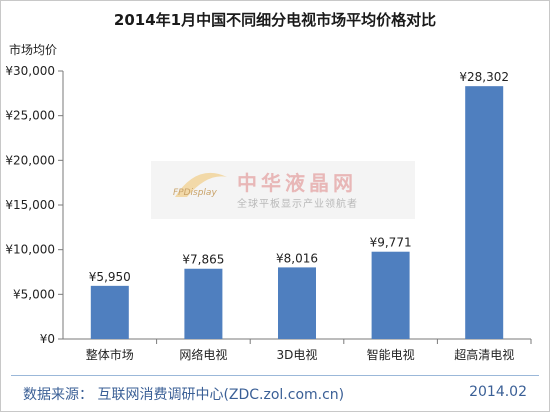 This screenshot has height=412, width=550. What do you see at coordinates (203, 354) in the screenshot?
I see `x-tick-label: 网络电视` at bounding box center [203, 354].